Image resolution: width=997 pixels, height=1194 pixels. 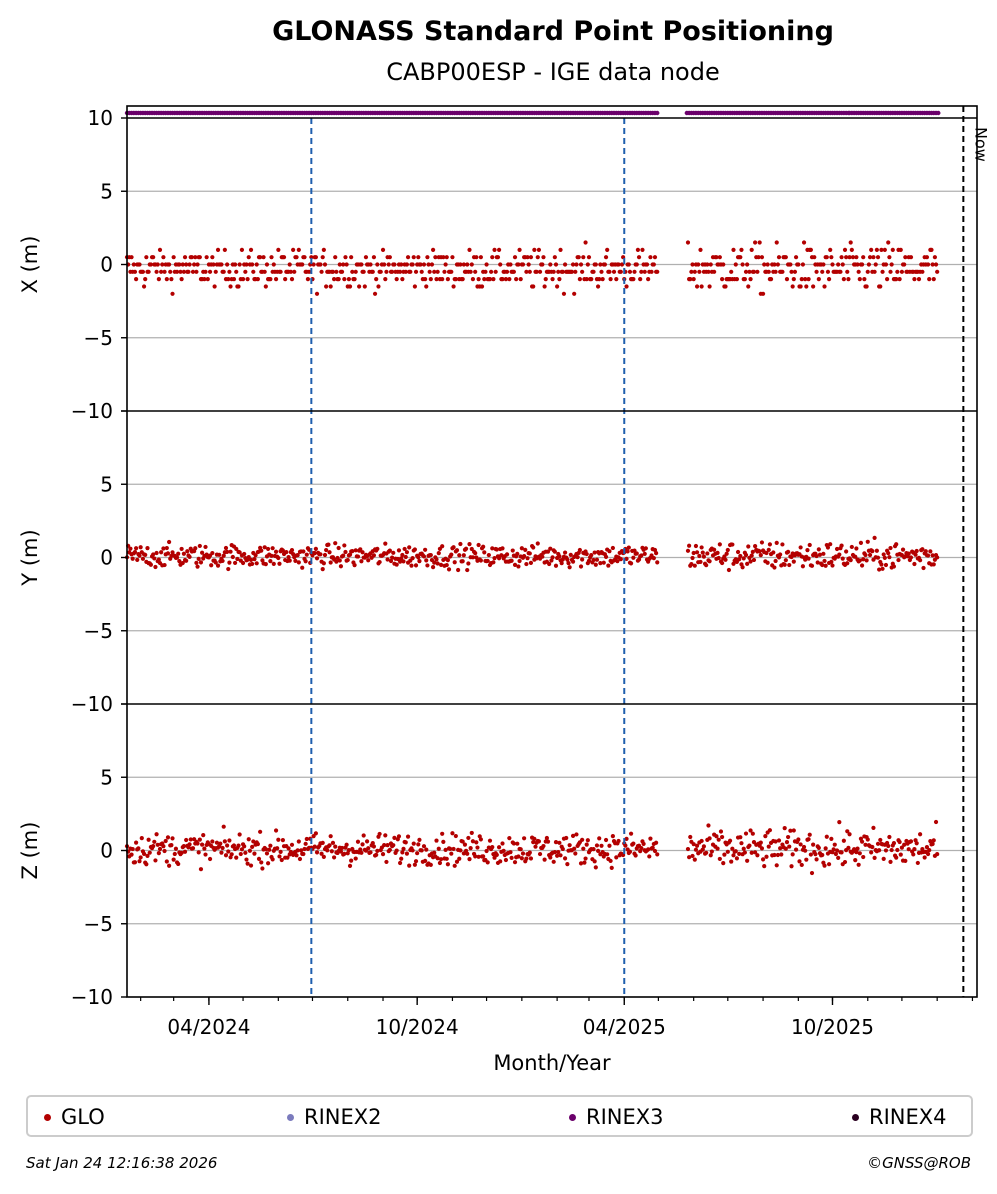 What do you see at coordinates (625, 1117) in the screenshot?
I see `legend-rinex3-label: RINEX3` at bounding box center [625, 1117].